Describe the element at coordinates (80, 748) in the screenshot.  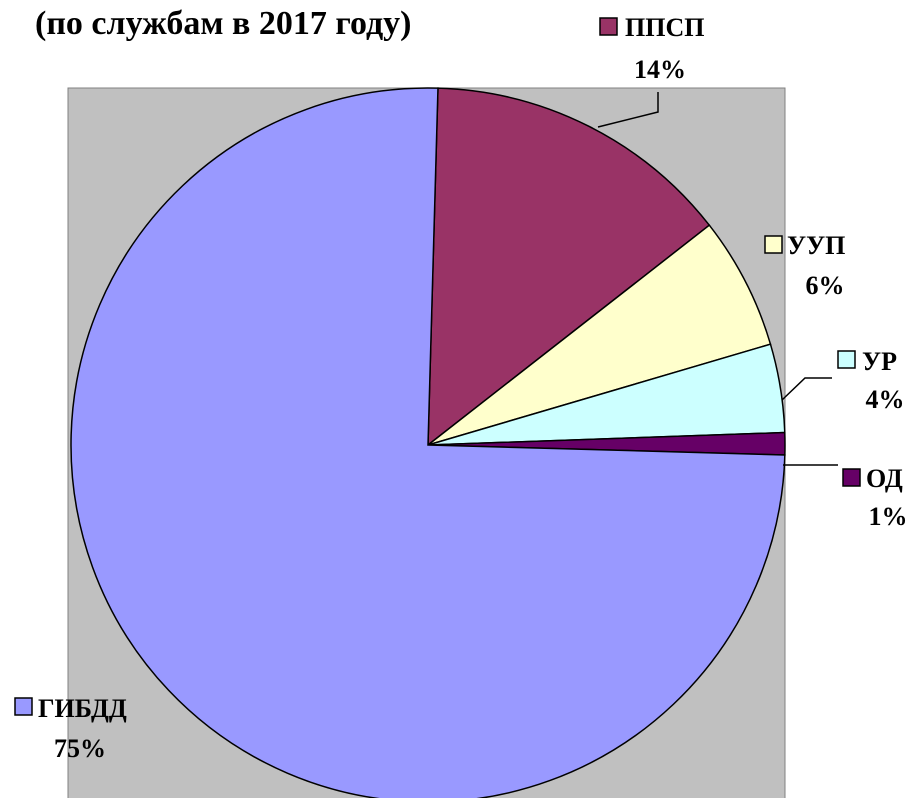
I see `value-label: 75%` at that location.